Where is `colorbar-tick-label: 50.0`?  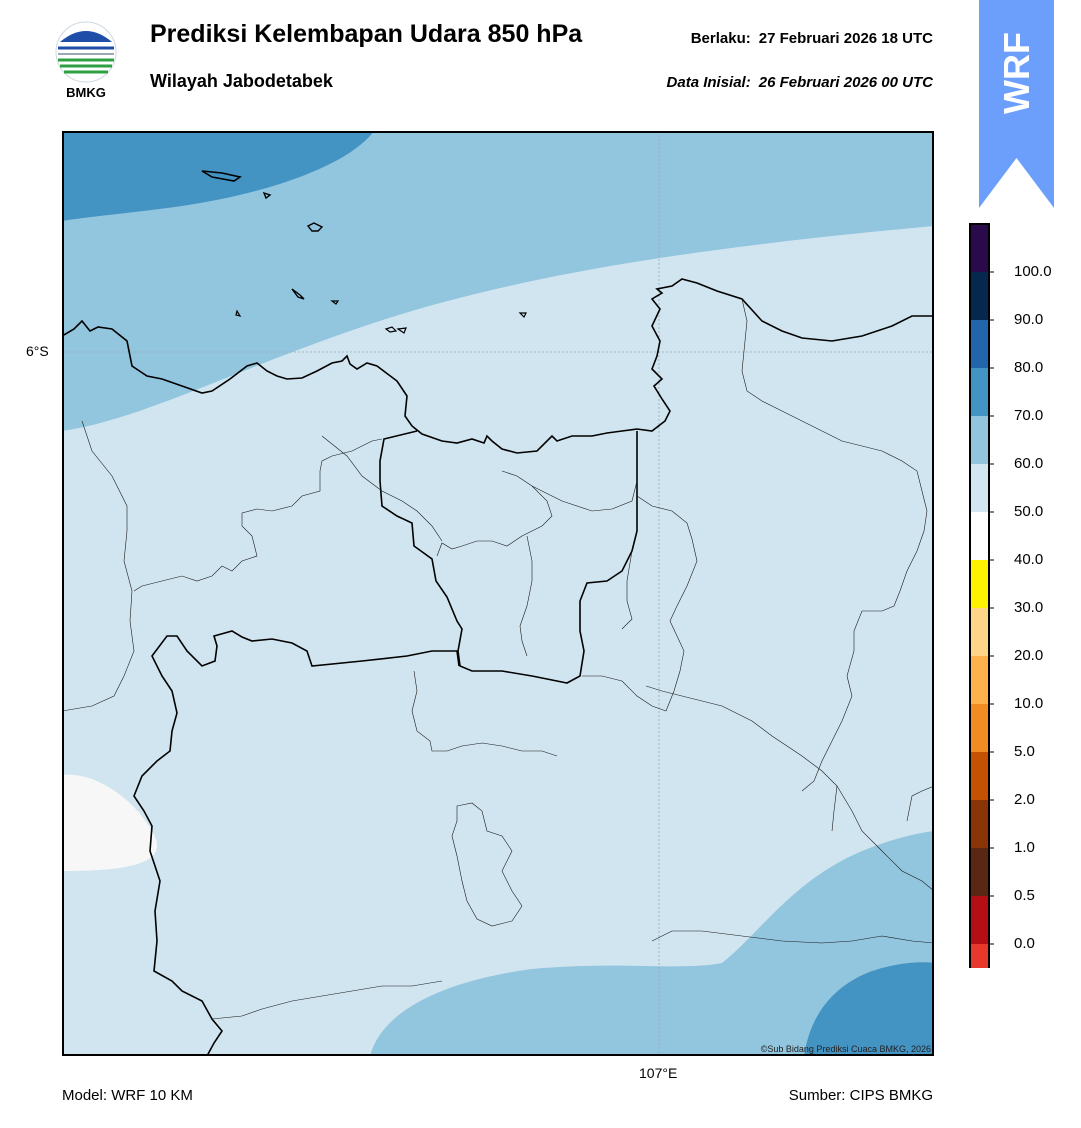 colorbar-tick-label: 50.0 is located at coordinates (1029, 511).